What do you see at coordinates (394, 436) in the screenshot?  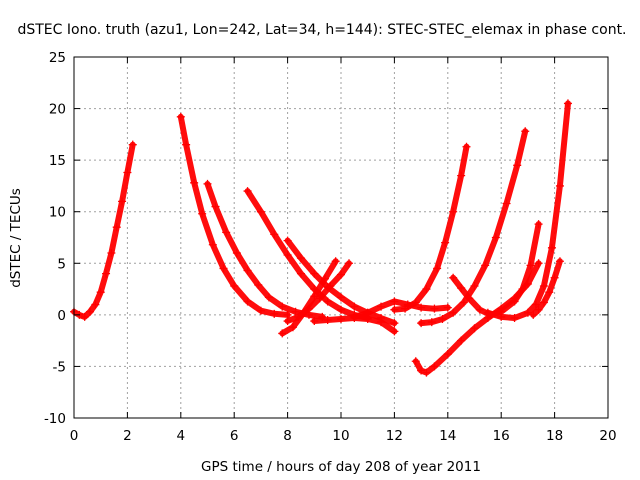 I see `x-tick-label: 12` at bounding box center [394, 436].